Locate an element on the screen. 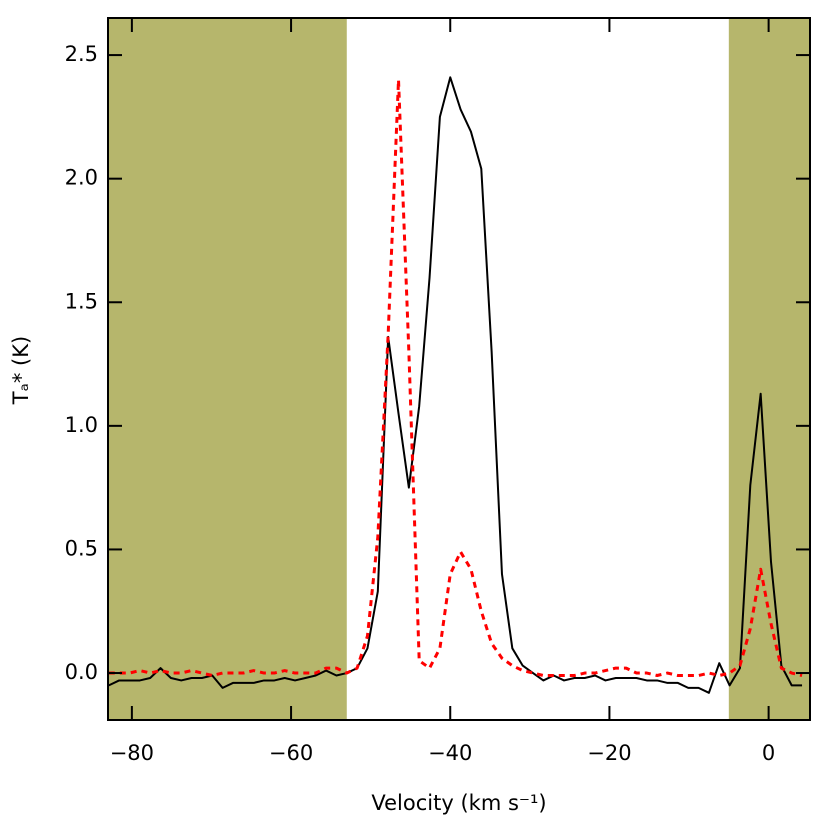  y-tick-label: 2.5 is located at coordinates (81, 54).